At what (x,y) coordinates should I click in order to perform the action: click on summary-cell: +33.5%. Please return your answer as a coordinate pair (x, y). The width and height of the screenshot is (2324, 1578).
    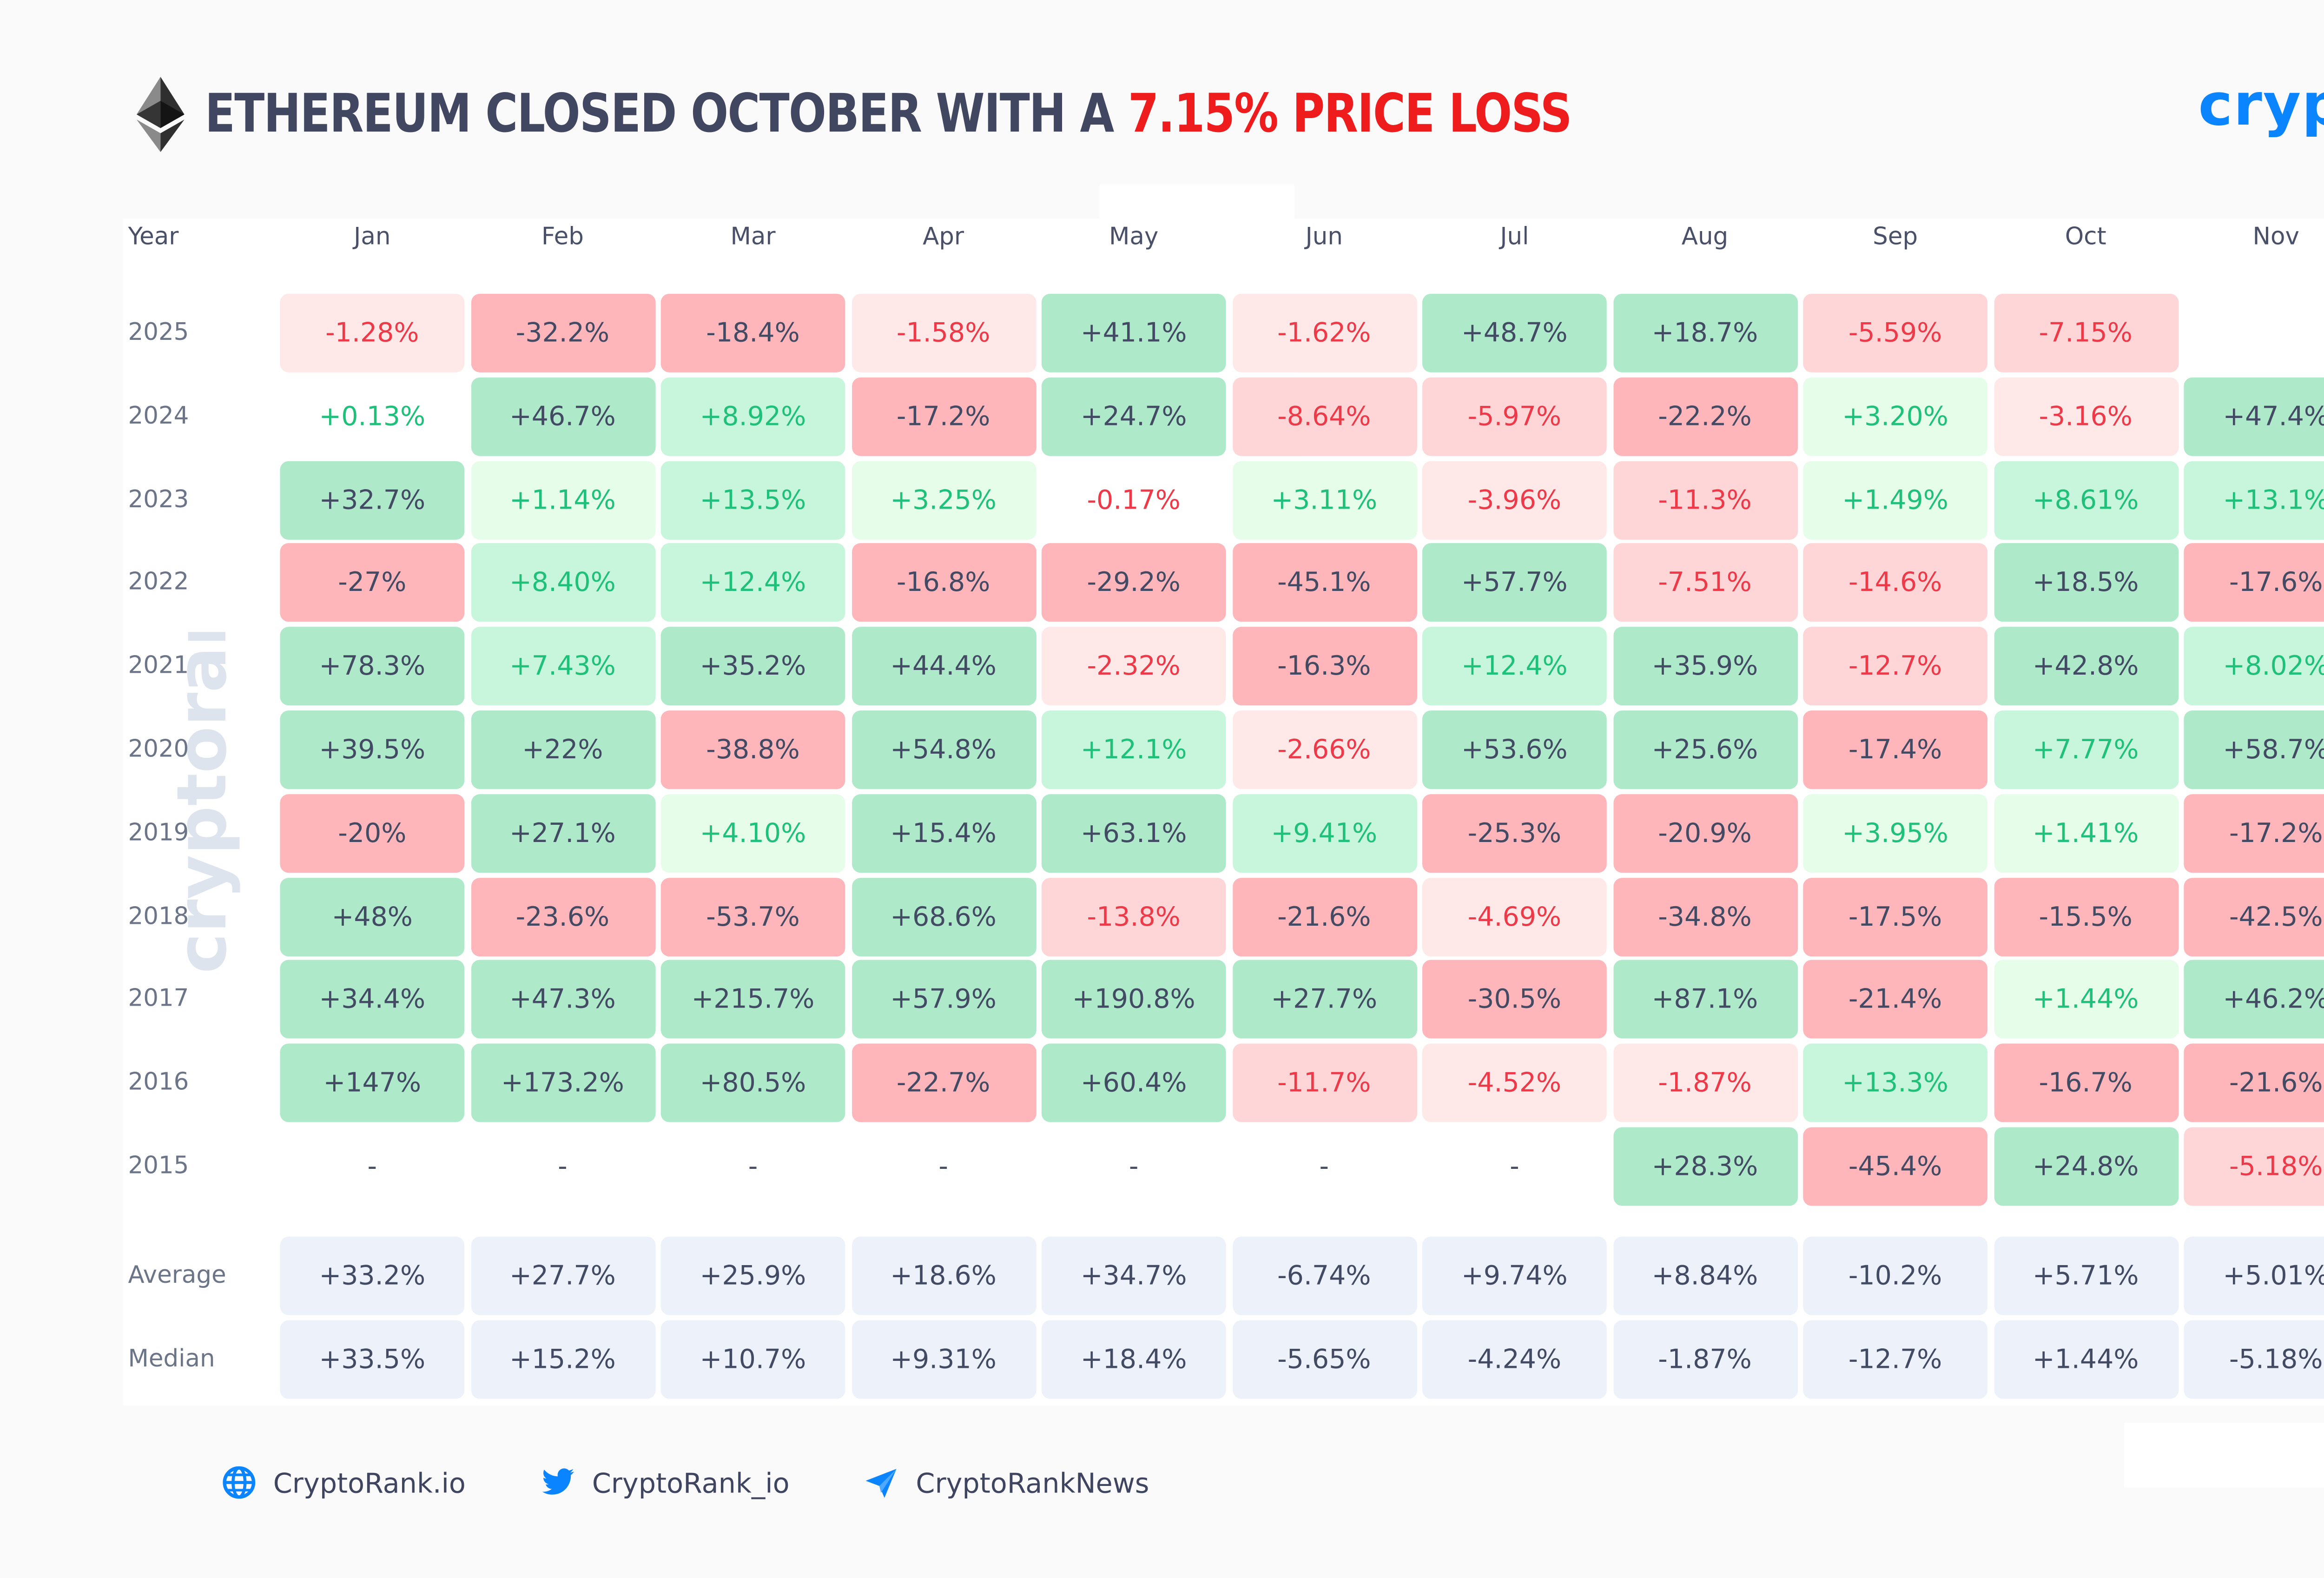
    Looking at the image, I should click on (372, 1359).